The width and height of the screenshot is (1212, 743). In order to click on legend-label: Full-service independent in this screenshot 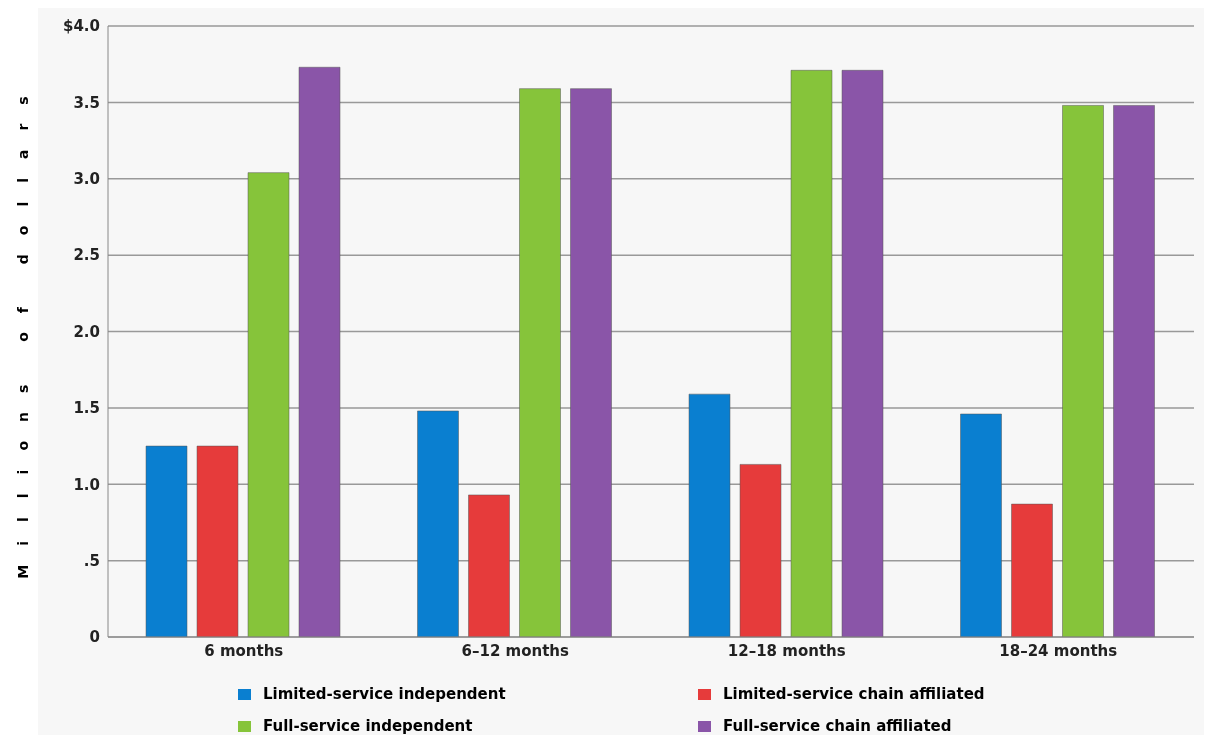, I will do `click(368, 726)`.